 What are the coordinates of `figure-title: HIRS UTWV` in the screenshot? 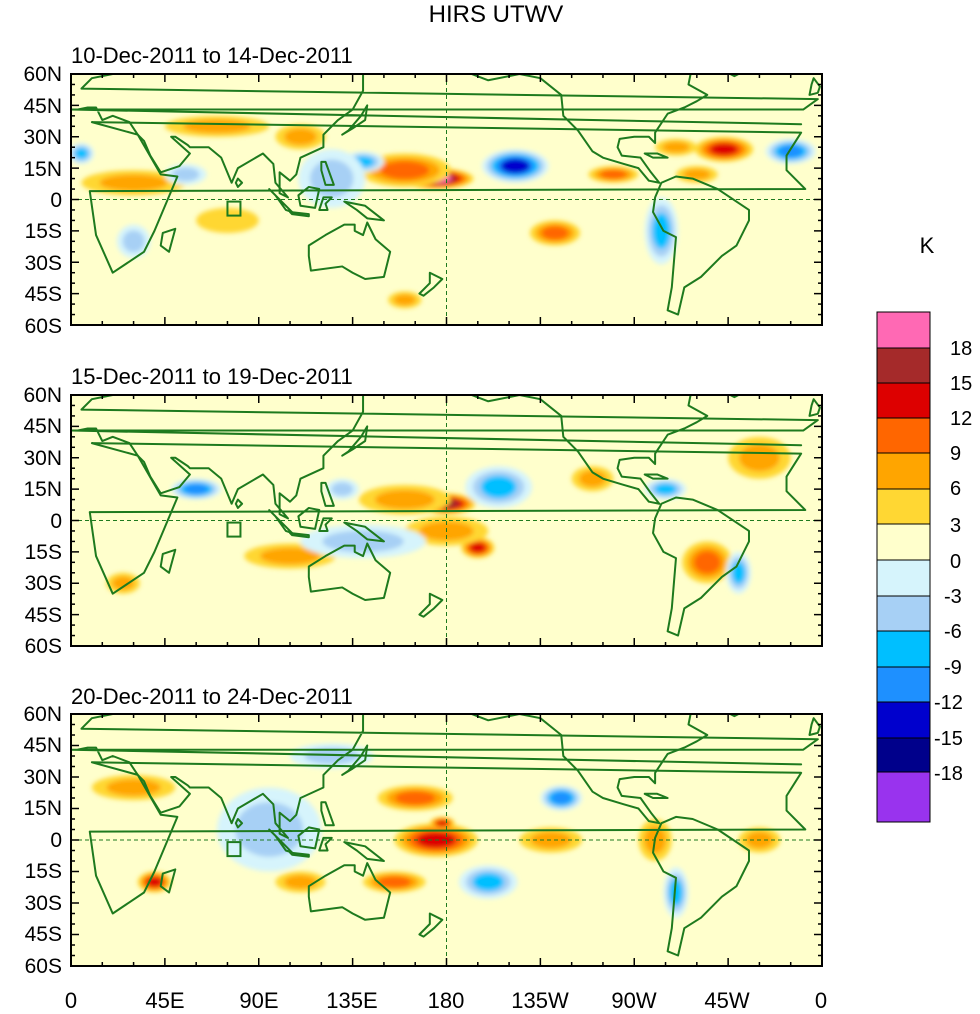 It's located at (496, 14).